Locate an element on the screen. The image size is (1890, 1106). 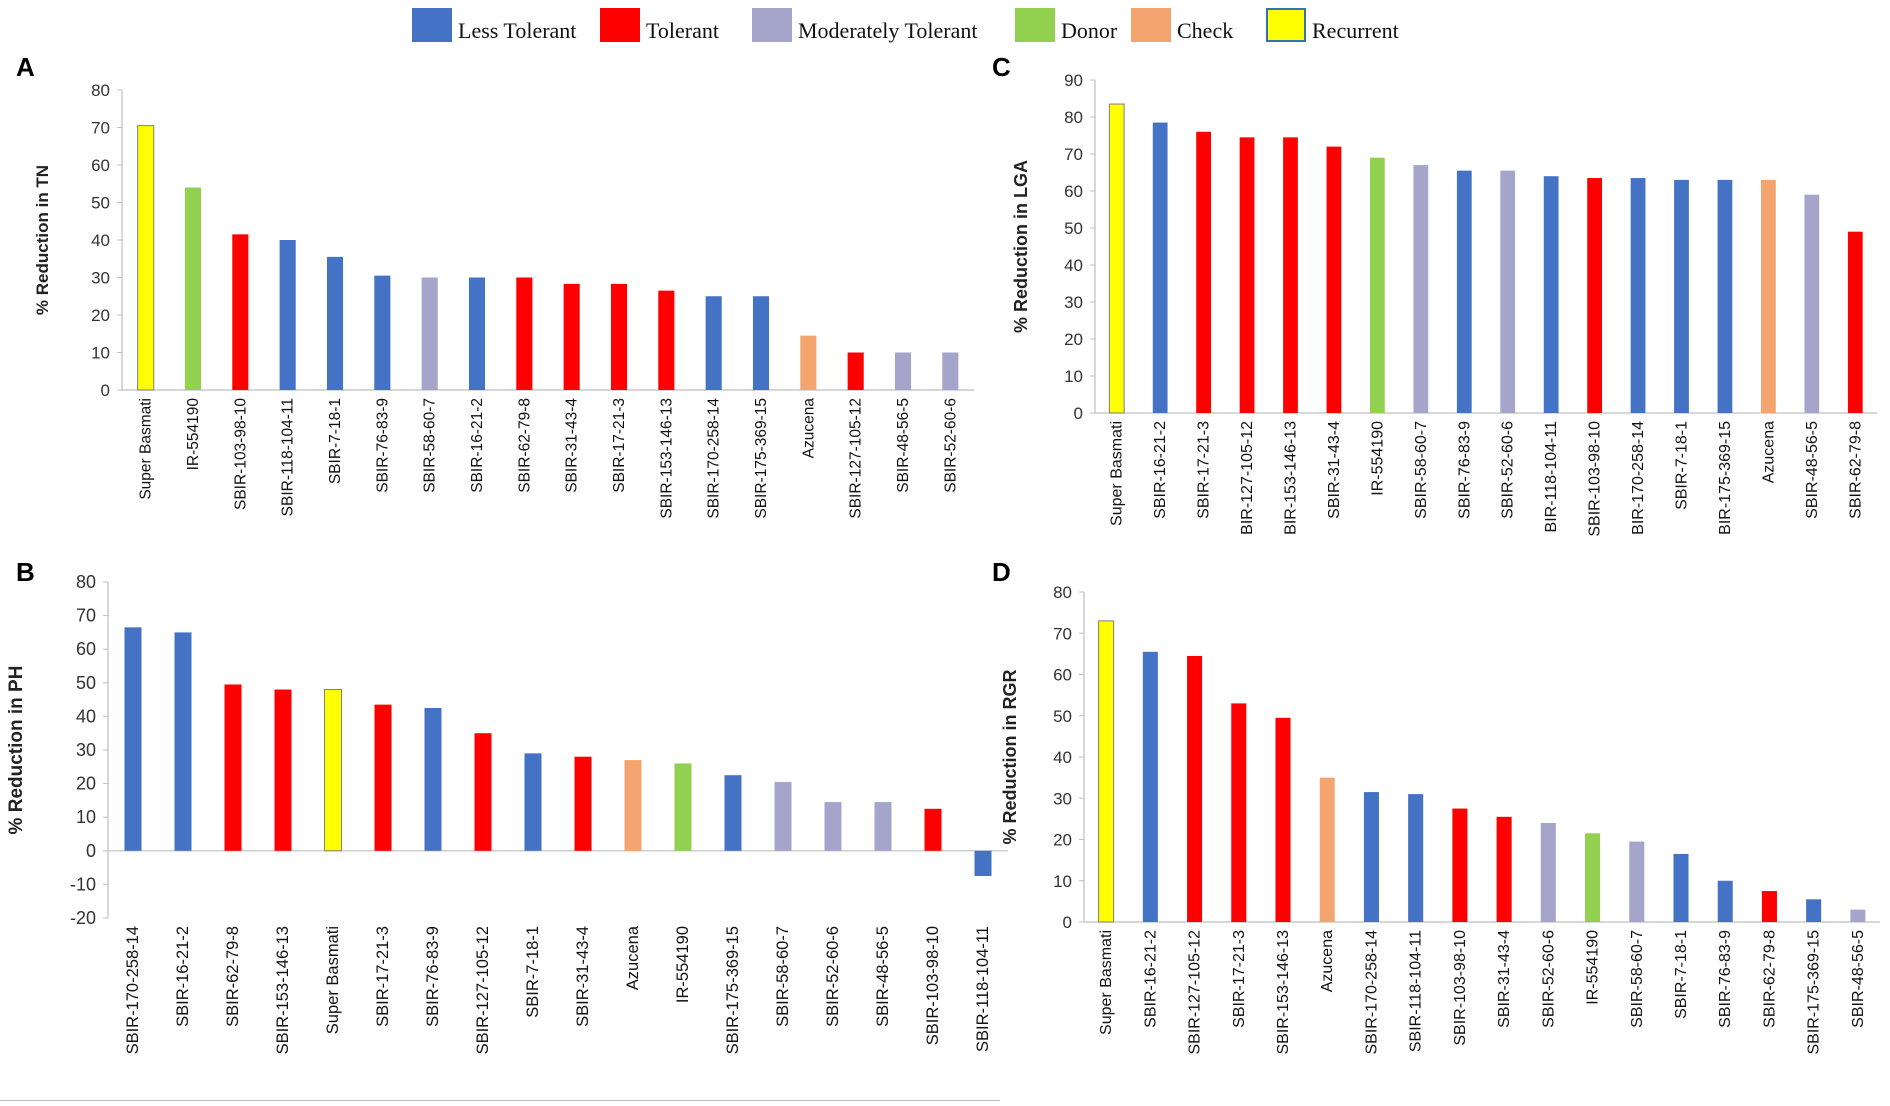
y-tick-label: -10 is located at coordinates (83, 884).